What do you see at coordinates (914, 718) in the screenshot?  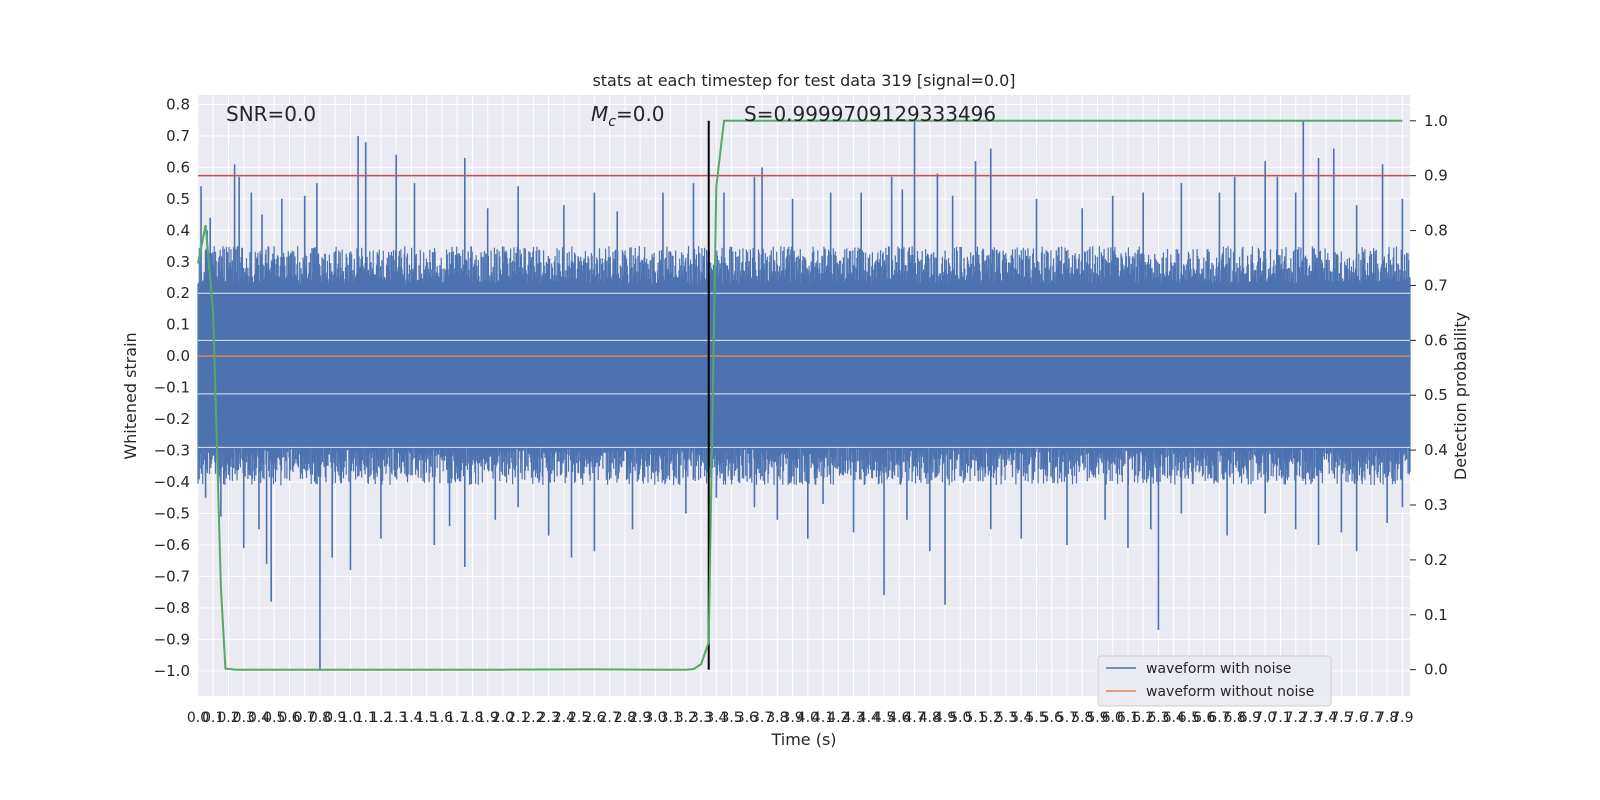 I see `x-tick-label: 4.7` at bounding box center [914, 718].